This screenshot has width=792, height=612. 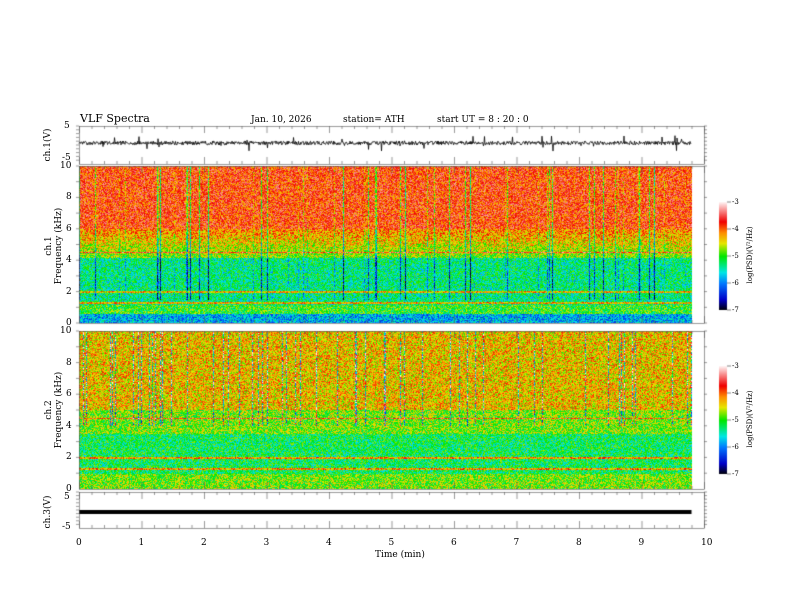 I want to click on ch1-spec-ylabel: ch.1 Frequency (kHz), so click(x=54, y=246).